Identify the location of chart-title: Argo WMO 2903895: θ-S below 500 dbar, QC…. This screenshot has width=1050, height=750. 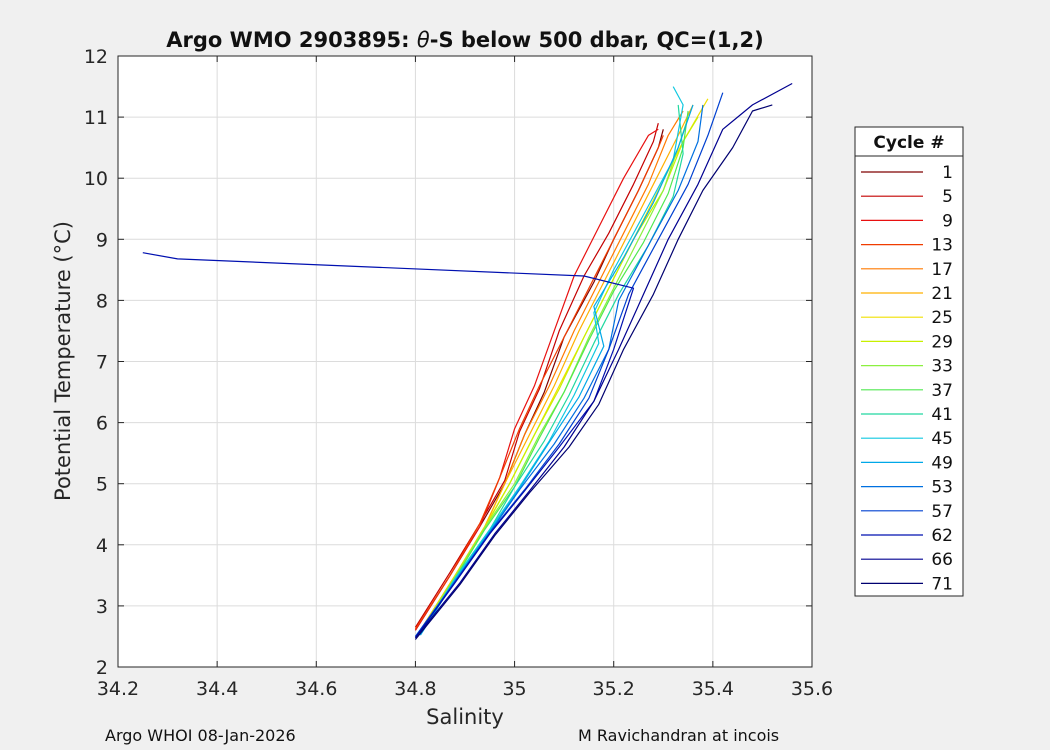
(464, 40).